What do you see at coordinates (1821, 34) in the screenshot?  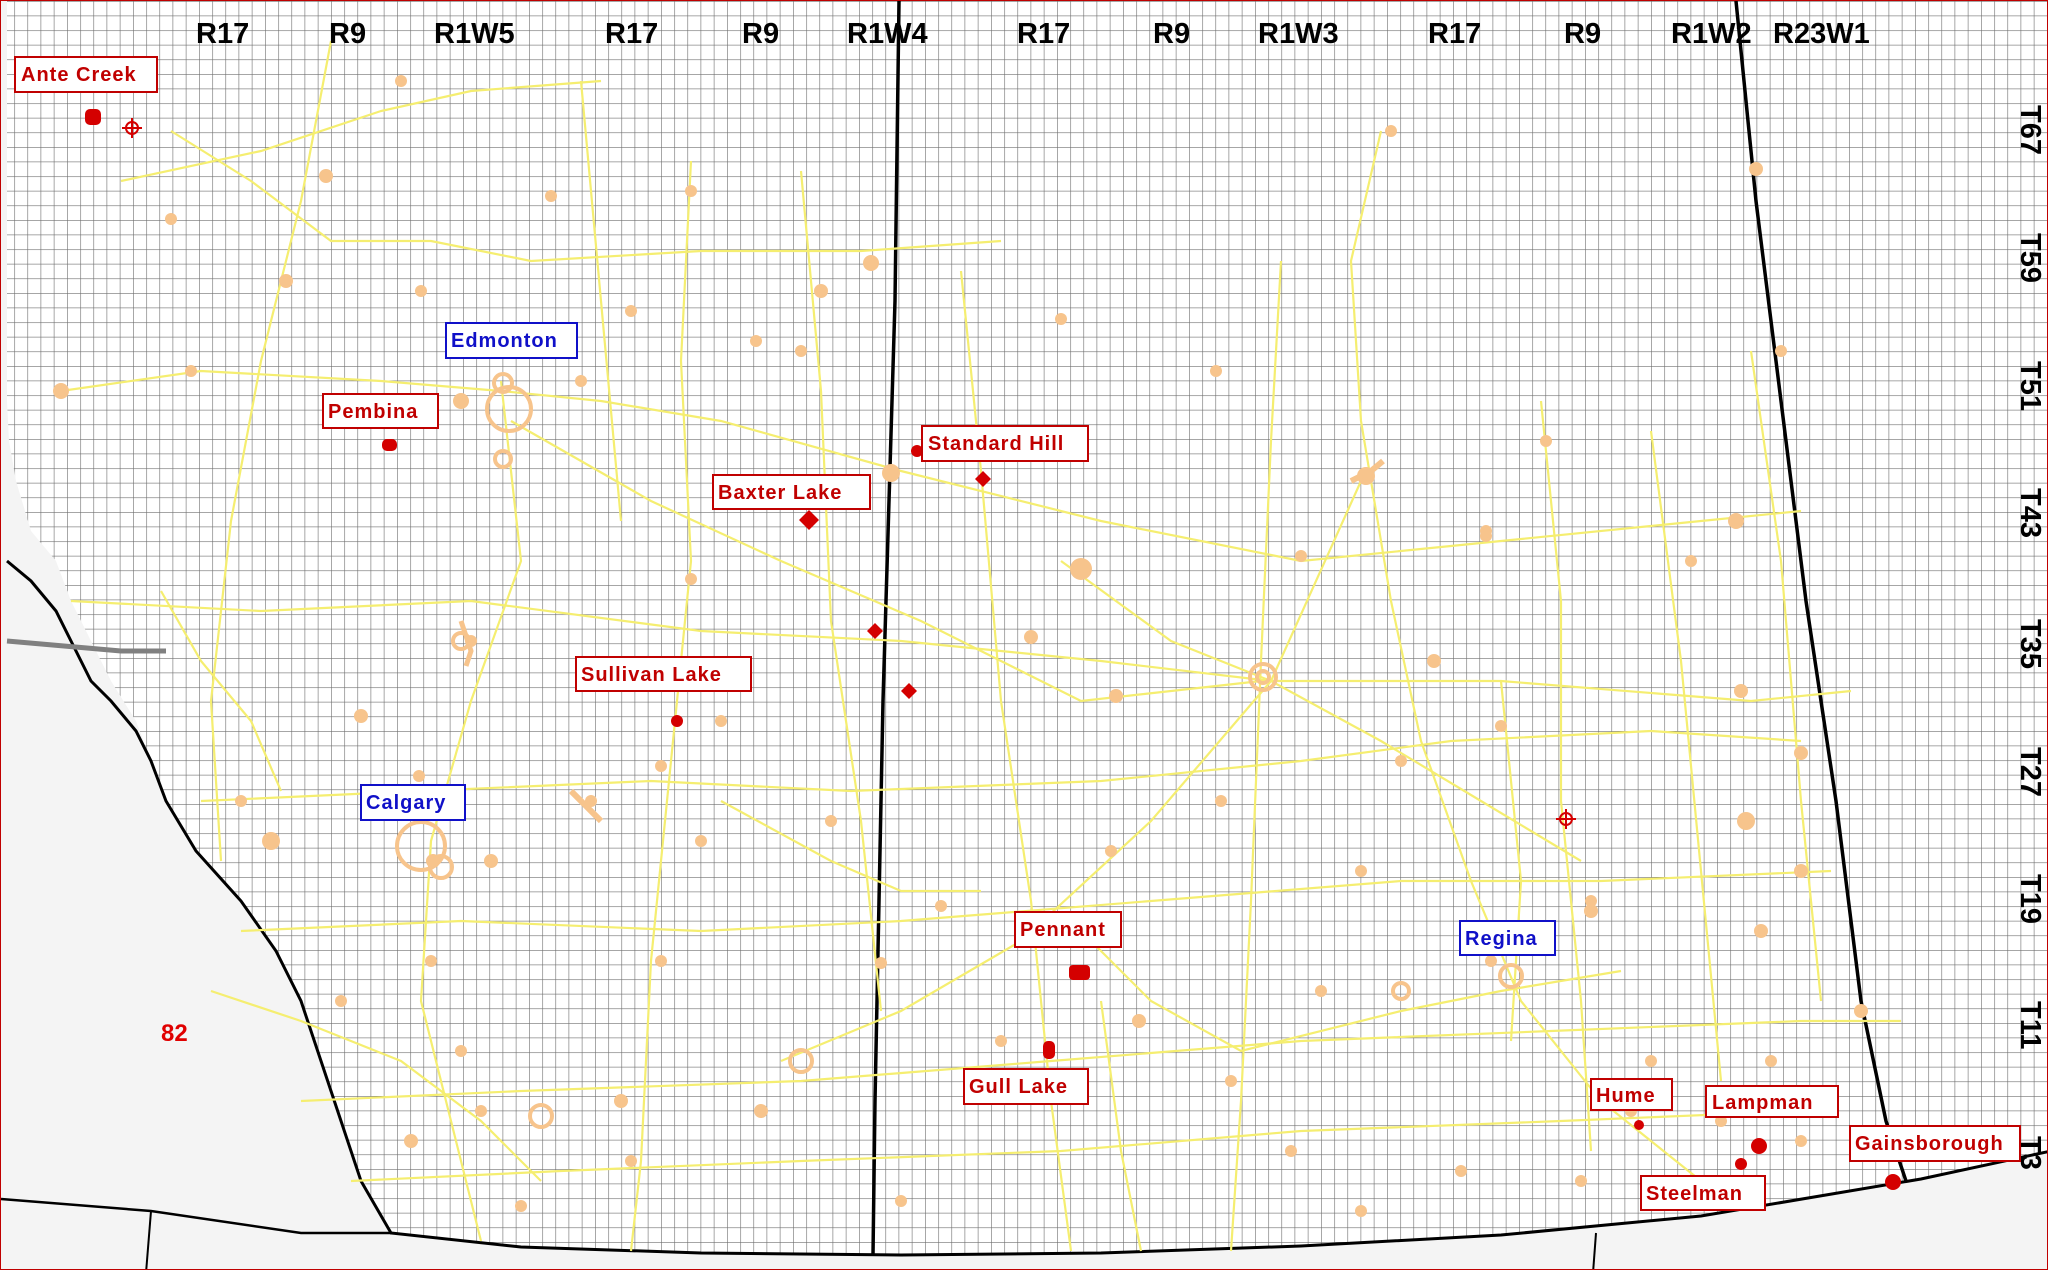 I see `range-label: R23W1` at bounding box center [1821, 34].